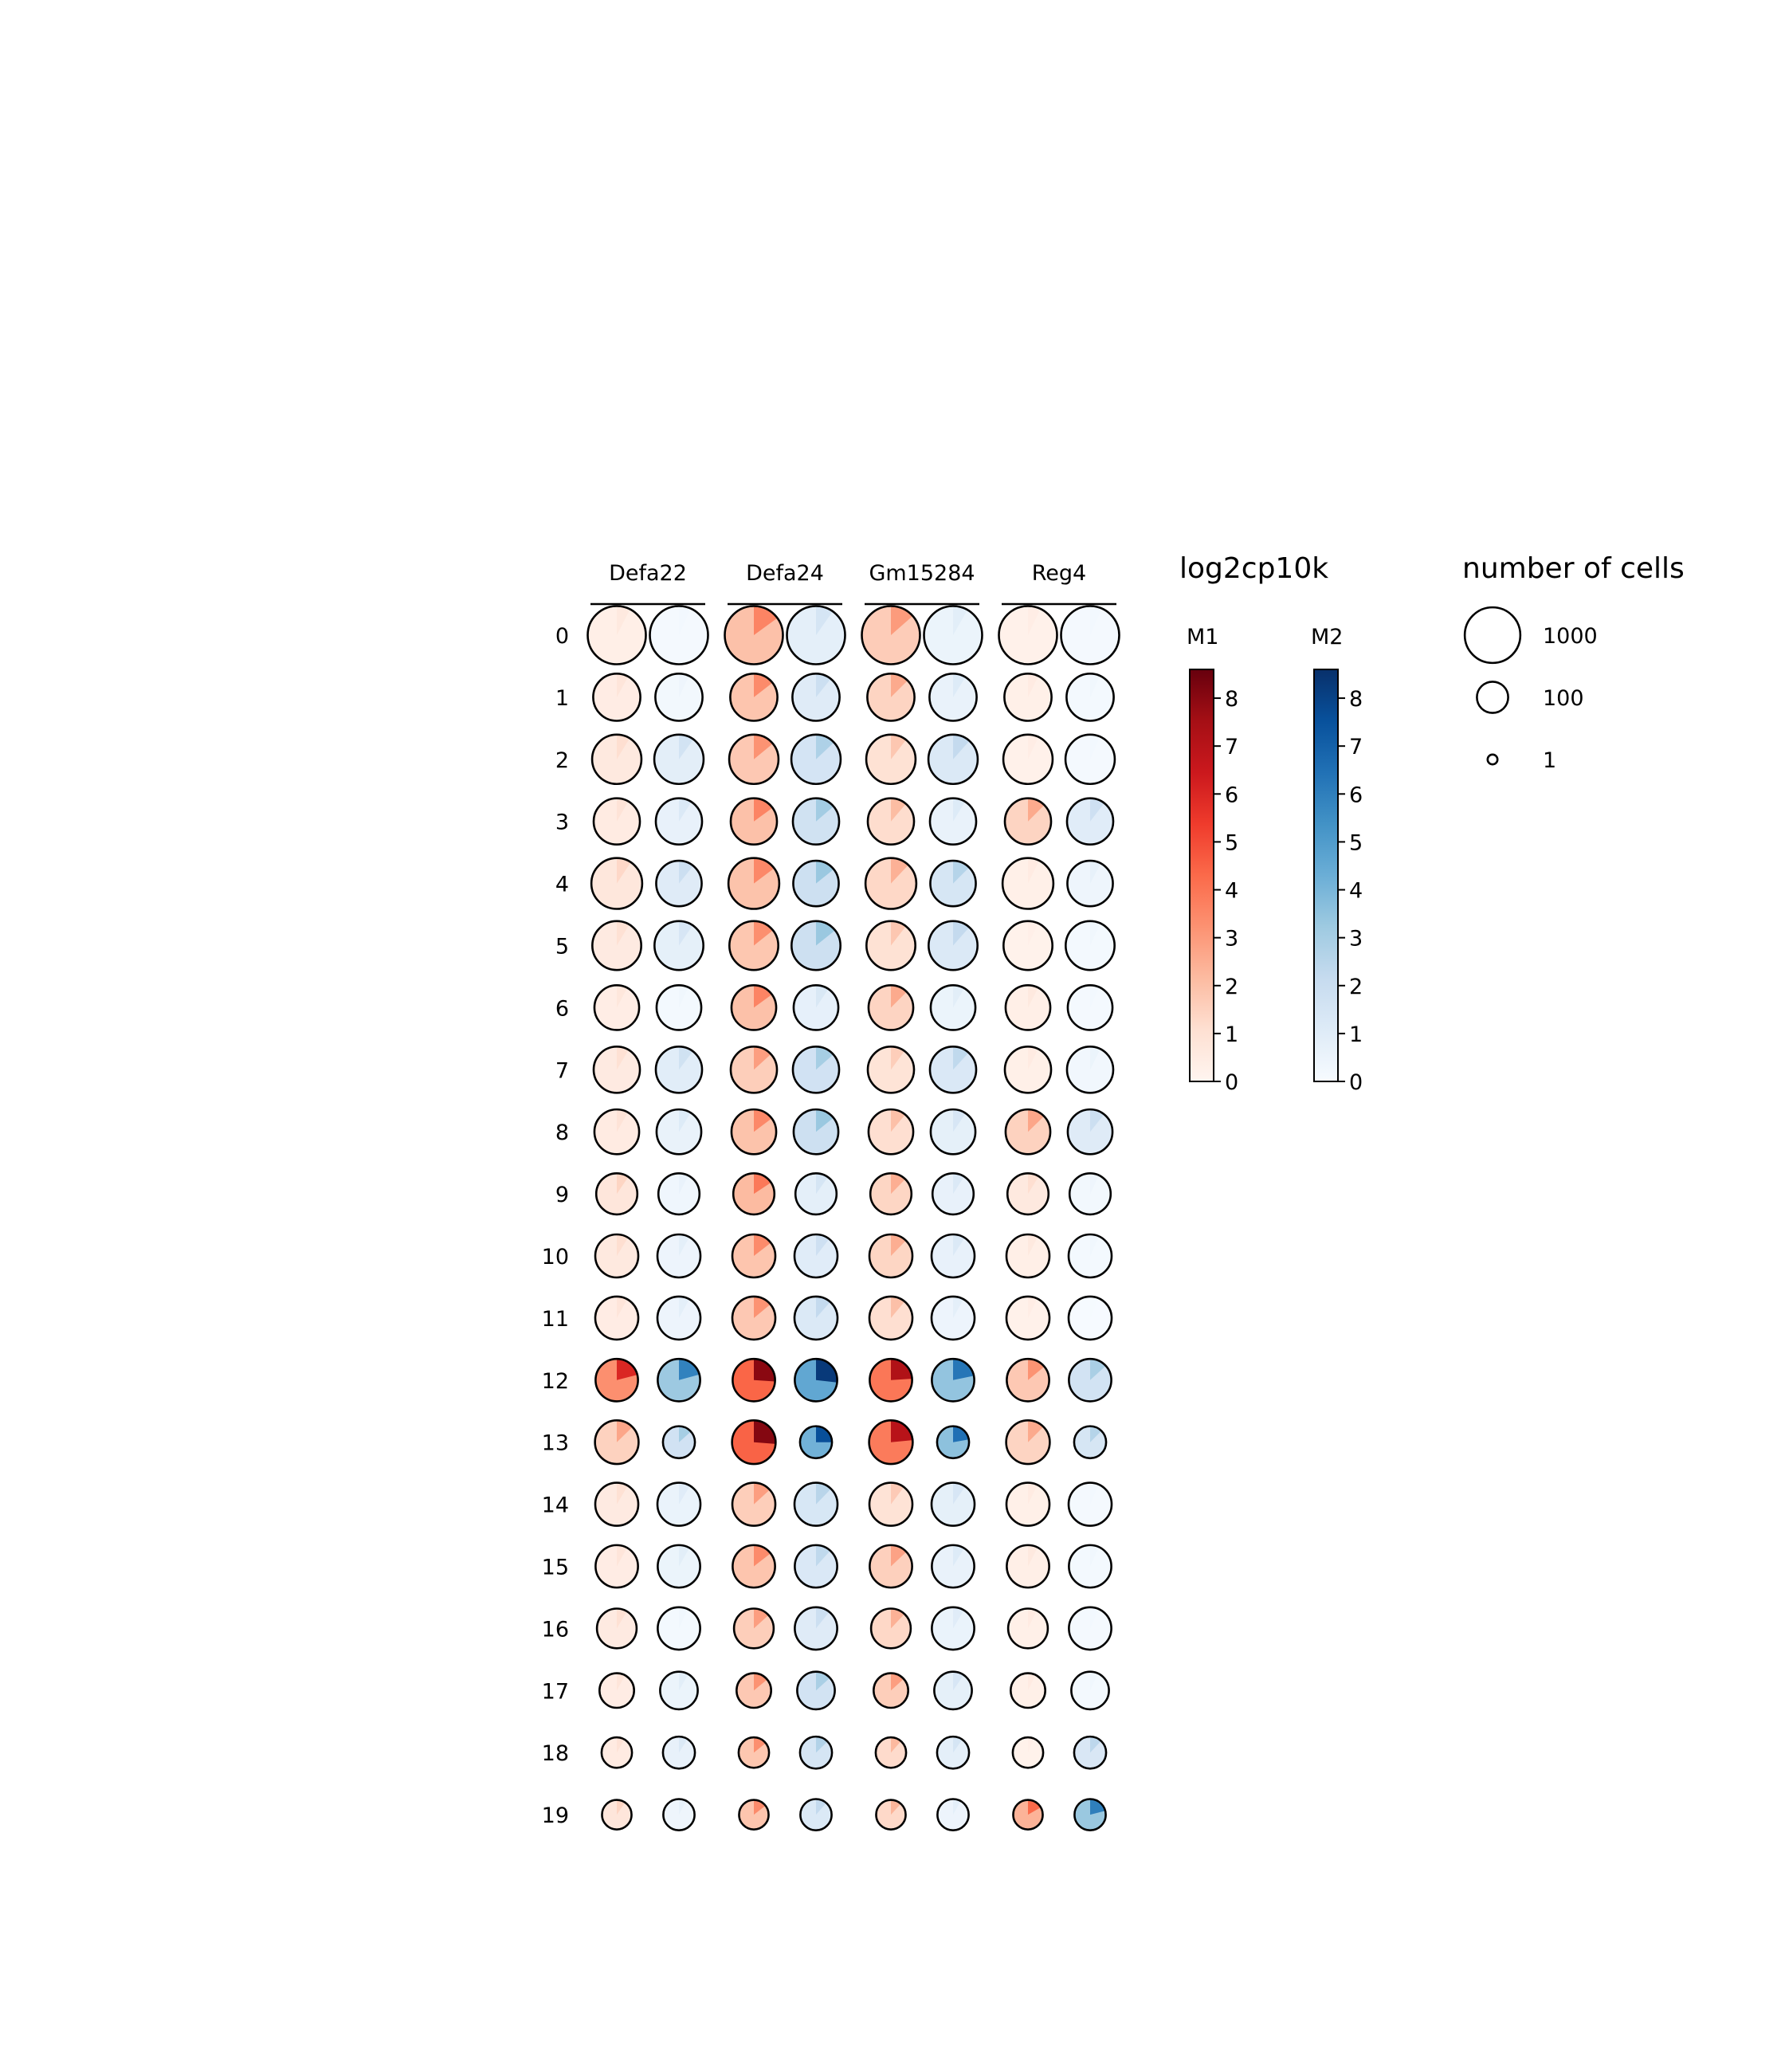 The height and width of the screenshot is (2072, 1785). What do you see at coordinates (922, 573) in the screenshot?
I see `gene-label: Gm15284` at bounding box center [922, 573].